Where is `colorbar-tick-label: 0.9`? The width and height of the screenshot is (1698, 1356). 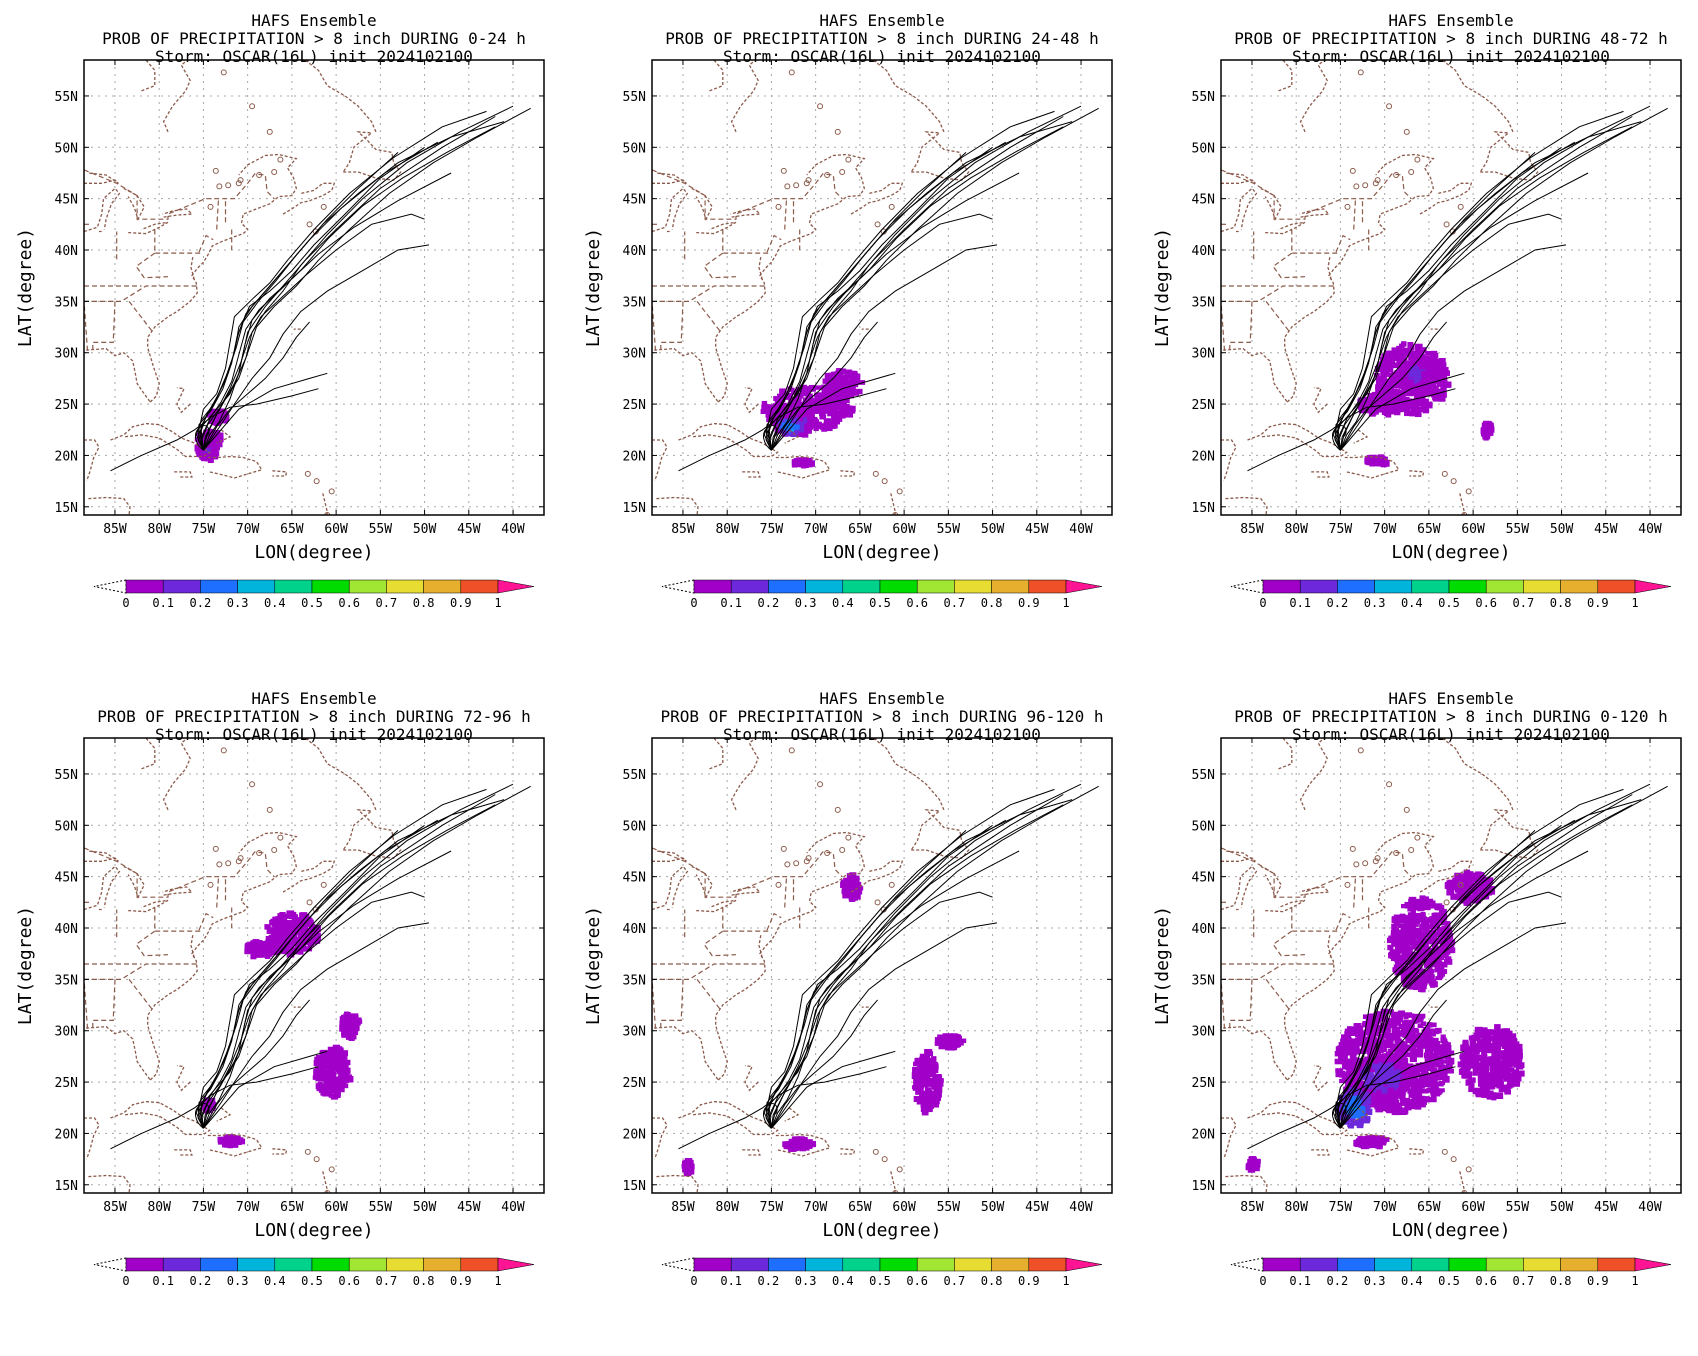
colorbar-tick-label: 0.9 is located at coordinates (461, 603).